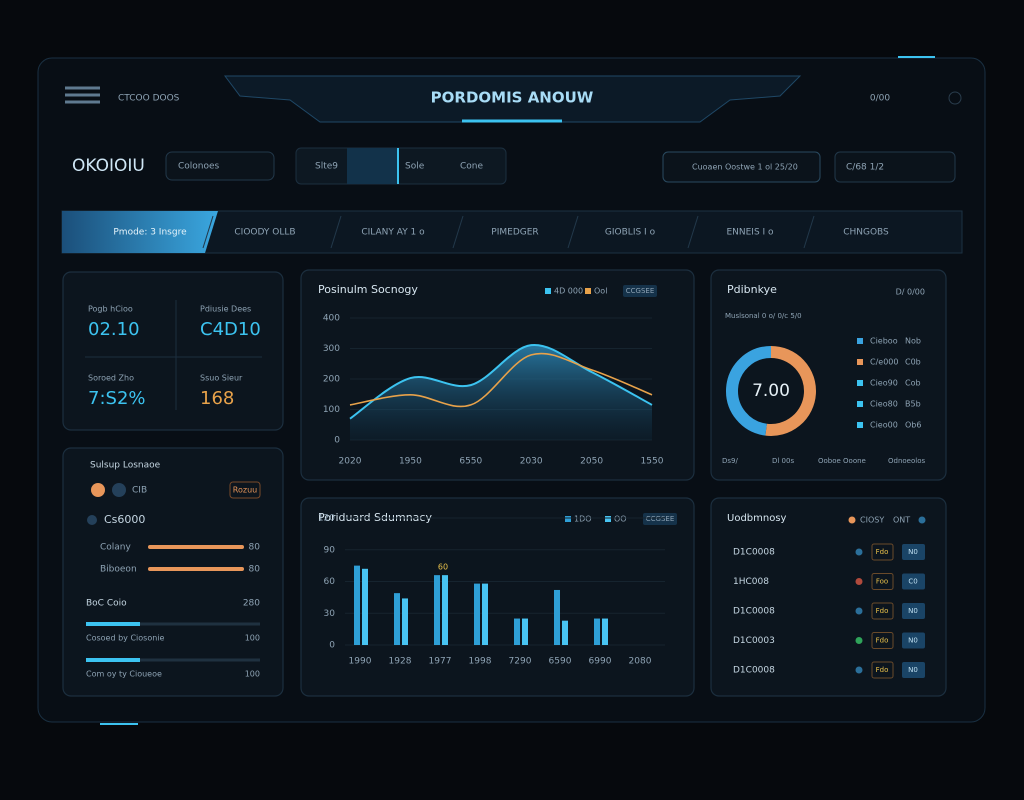 This screenshot has width=1024, height=800. I want to click on search-box, so click(220, 166).